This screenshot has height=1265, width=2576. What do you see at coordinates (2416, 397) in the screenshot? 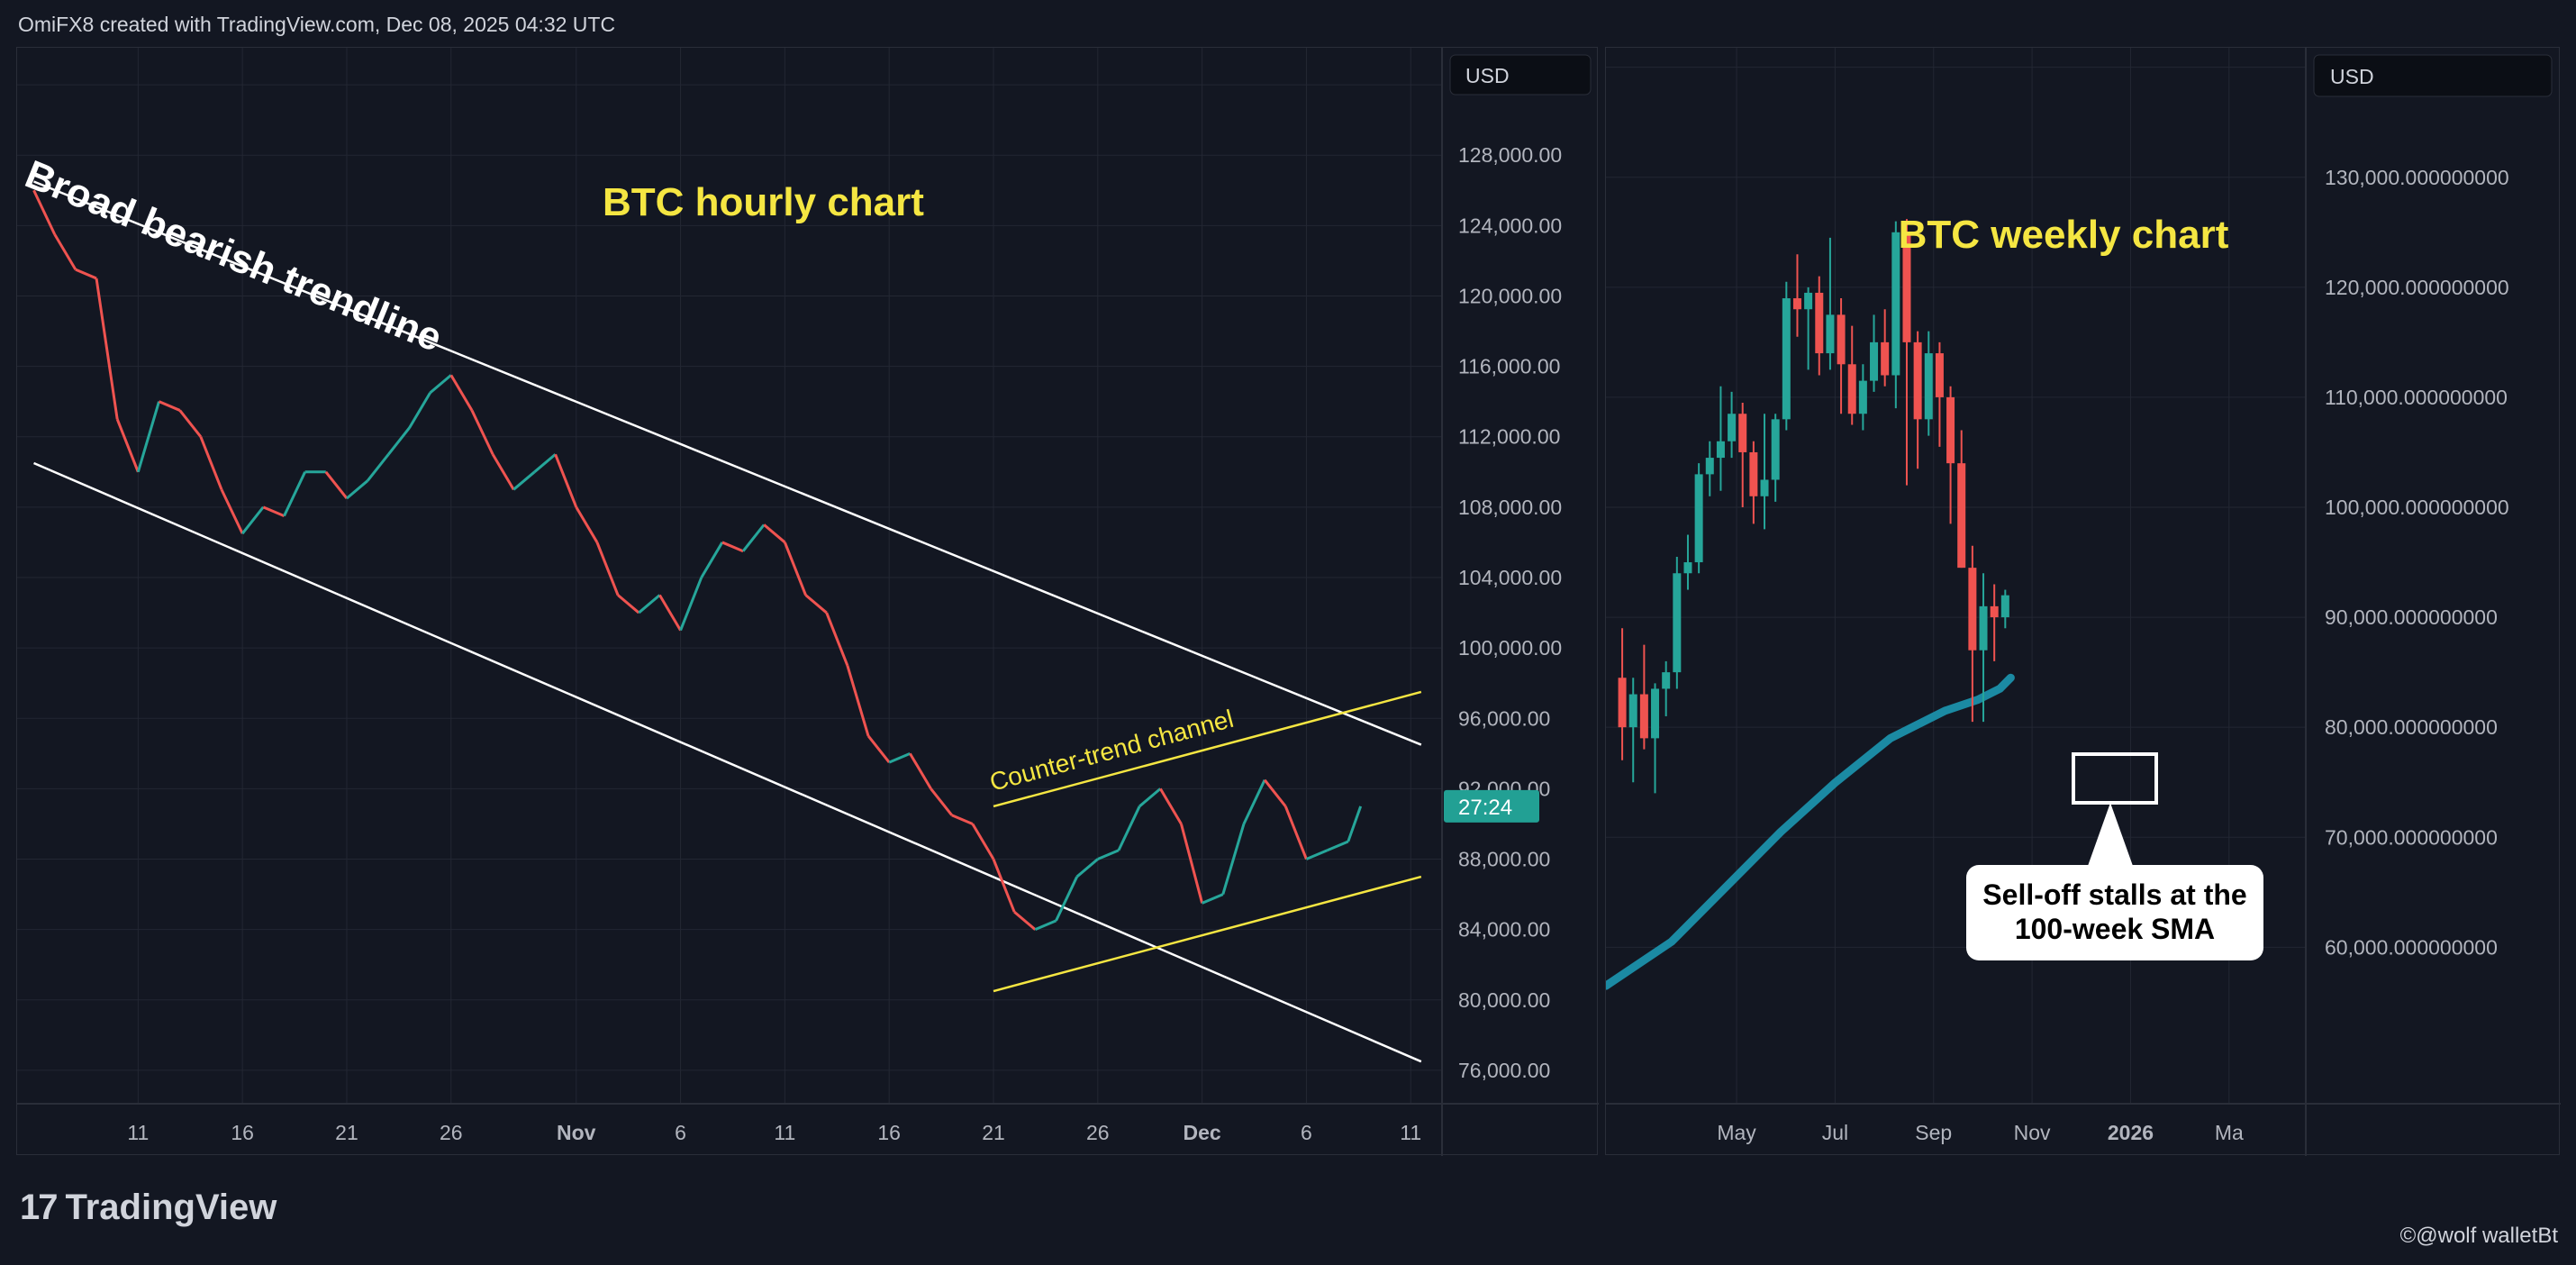
I see `y-tick-label: 110,000.000000000` at bounding box center [2416, 397].